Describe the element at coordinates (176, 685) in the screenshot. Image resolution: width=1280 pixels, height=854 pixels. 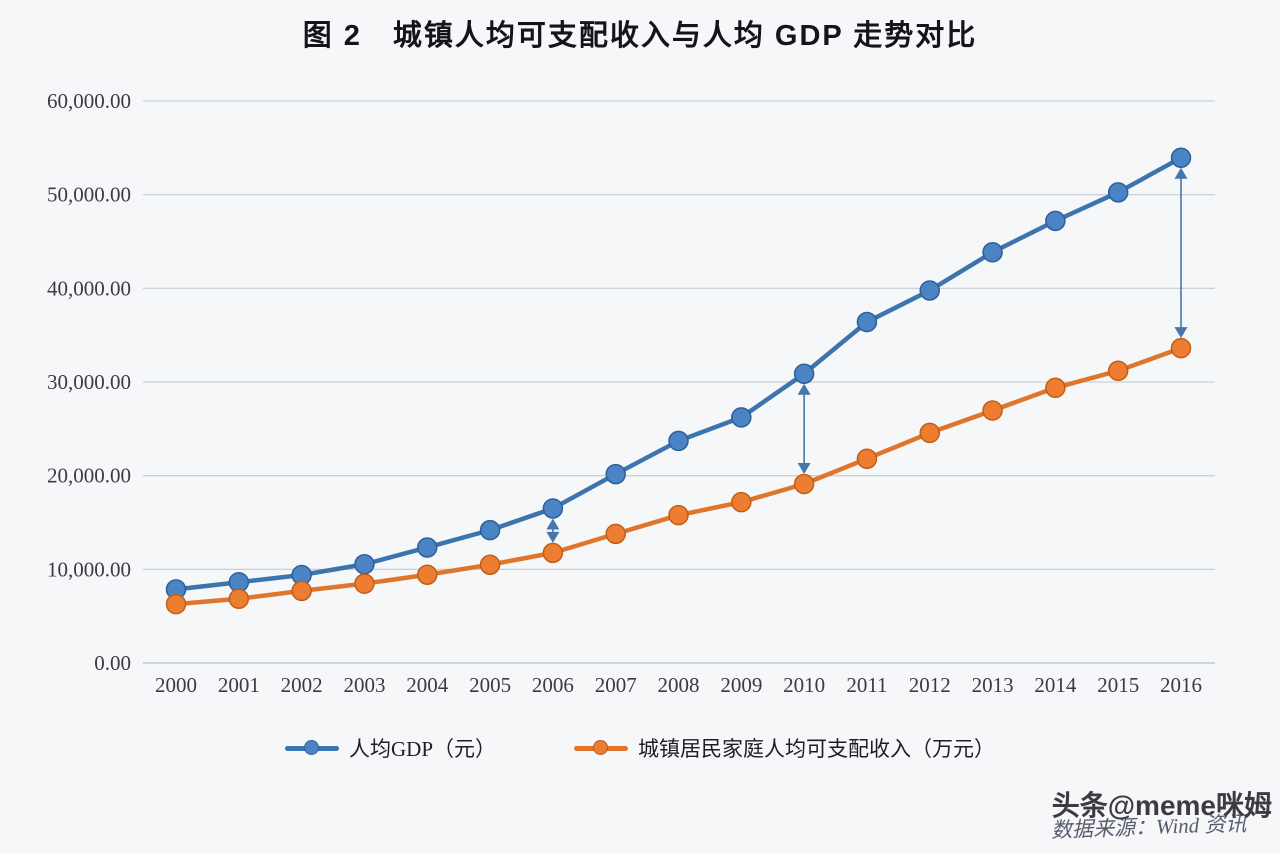
I see `x-tick-label: 2000` at that location.